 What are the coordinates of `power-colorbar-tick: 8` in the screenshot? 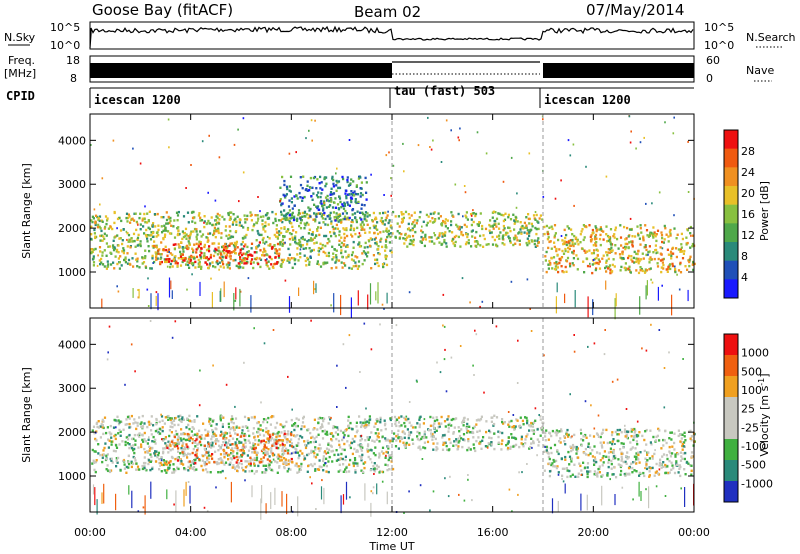 It's located at (744, 256).